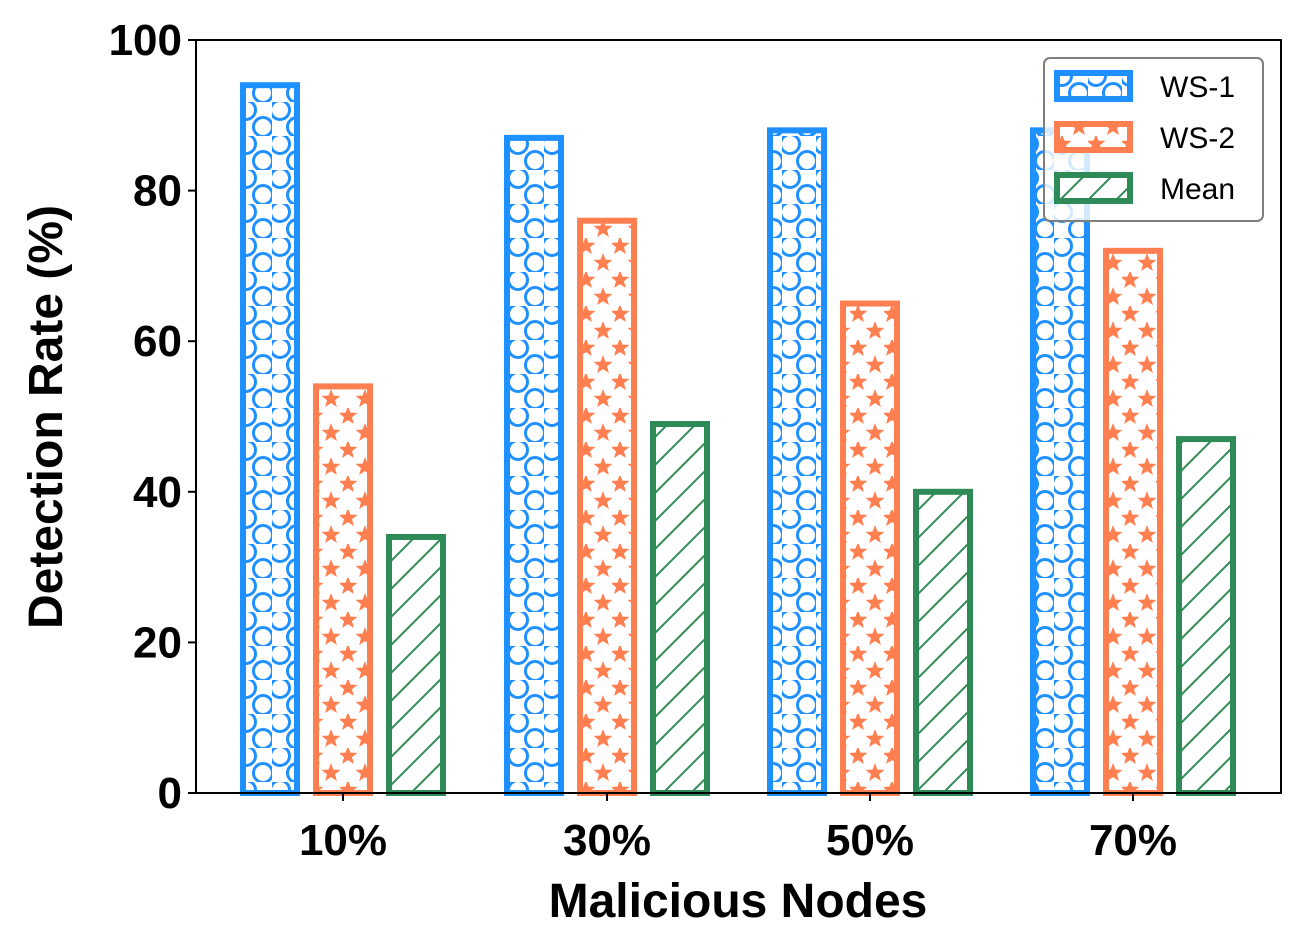  I want to click on bar-mean-50pct, so click(943, 642).